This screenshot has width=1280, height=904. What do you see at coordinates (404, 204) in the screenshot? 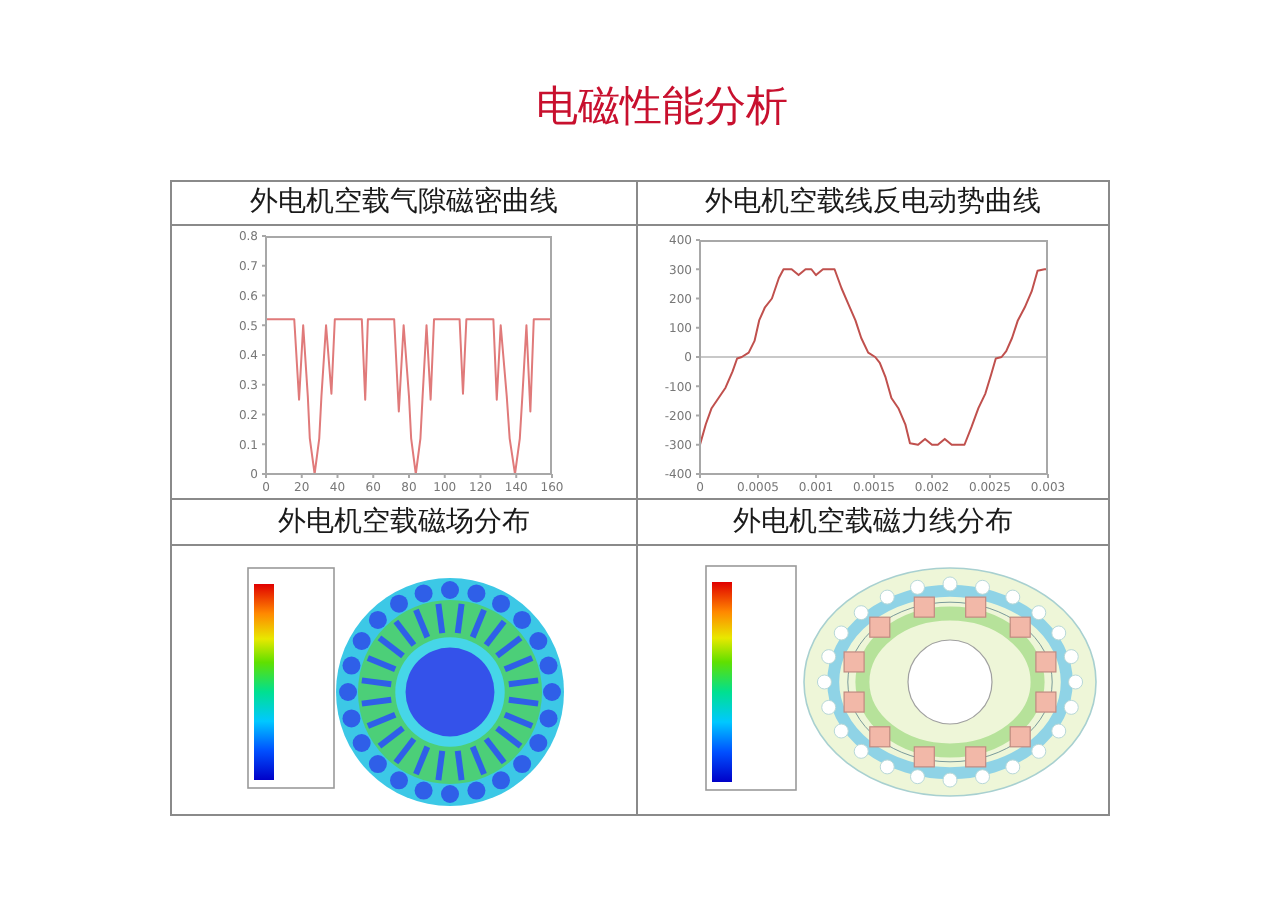
I see `chart-title: 外电机空载气隙磁密曲线` at bounding box center [404, 204].